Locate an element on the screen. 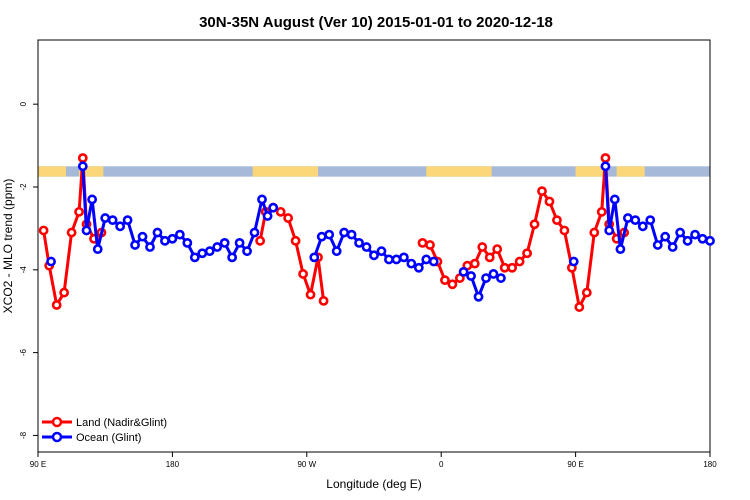 This screenshot has width=750, height=500. y-tick-label-0: 0 is located at coordinates (23, 103).